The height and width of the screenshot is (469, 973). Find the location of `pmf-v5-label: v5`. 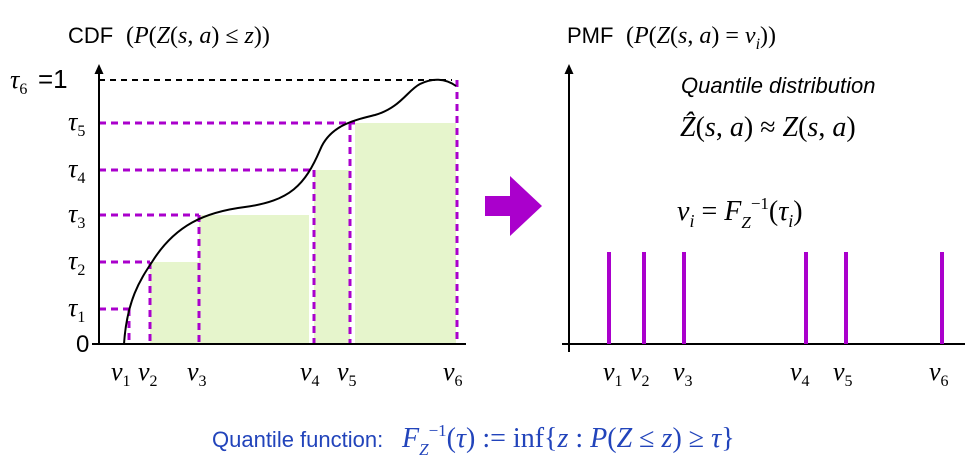

pmf-v5-label: v5 is located at coordinates (843, 373).